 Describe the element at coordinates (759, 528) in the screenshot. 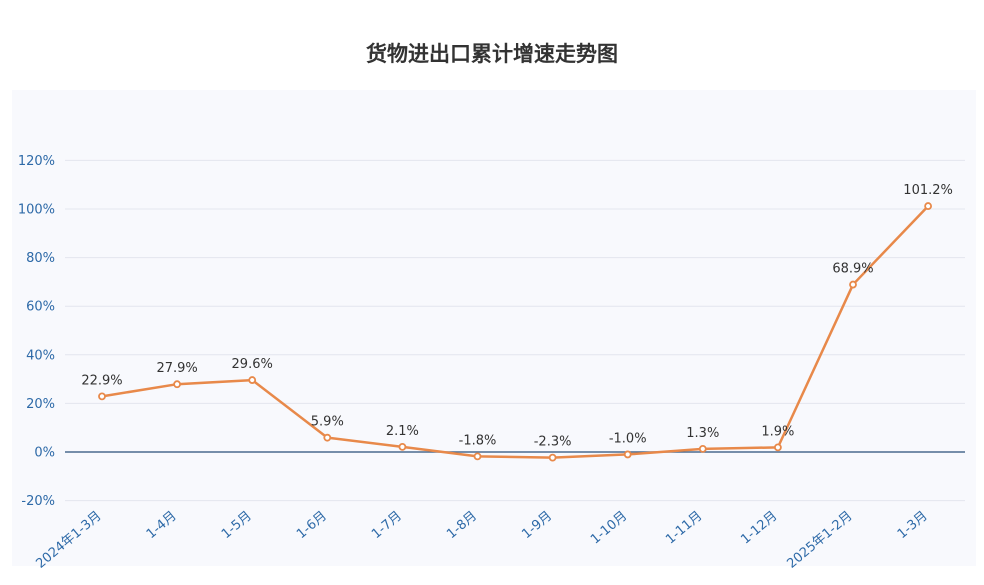

I see `x-tick-label: 1-12月` at that location.